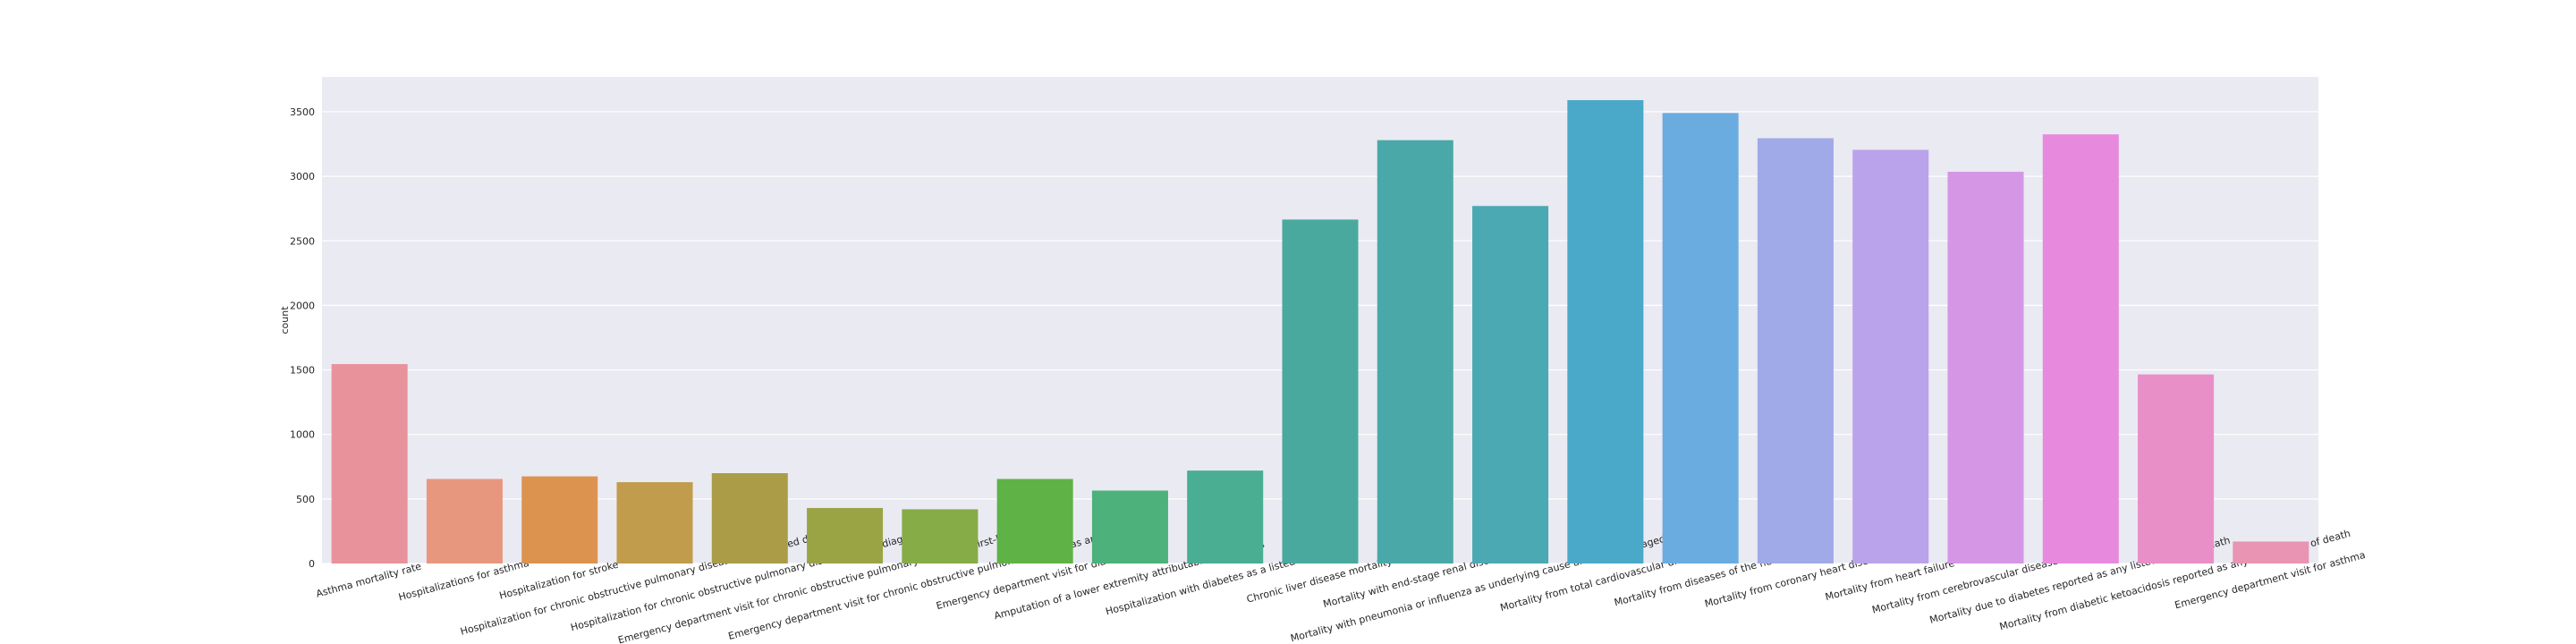 The width and height of the screenshot is (2576, 644). I want to click on y-tick-label: 2000, so click(302, 305).